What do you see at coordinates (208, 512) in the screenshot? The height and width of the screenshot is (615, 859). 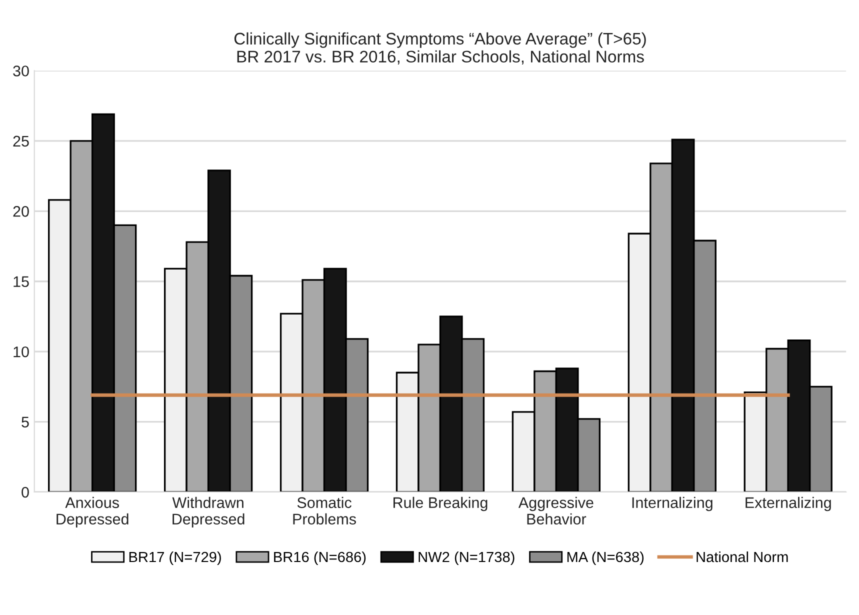 I see `x-tick-label: Withdrawn Depressed` at bounding box center [208, 512].